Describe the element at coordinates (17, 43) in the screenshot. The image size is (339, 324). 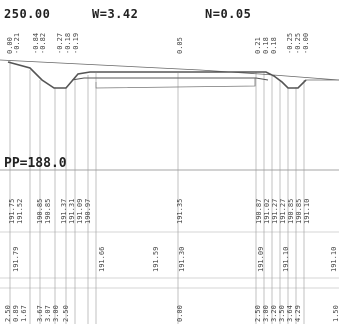
I see `offset-label: -0.21` at that location.